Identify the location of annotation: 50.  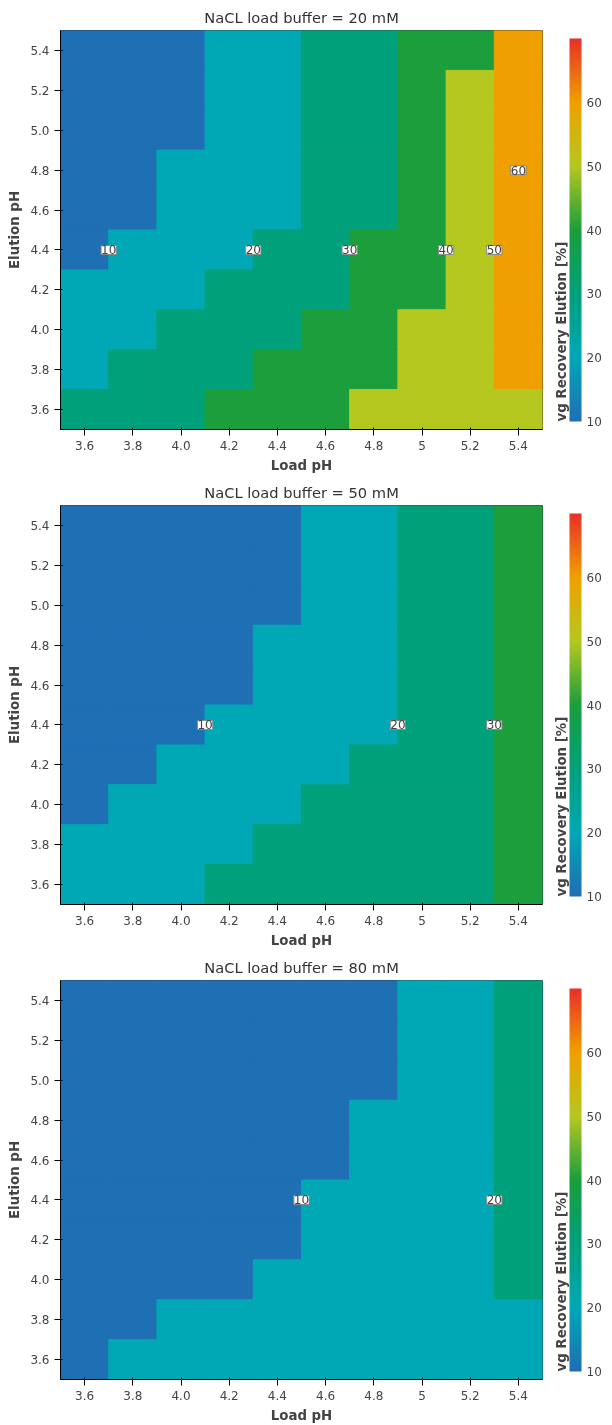
(494, 250).